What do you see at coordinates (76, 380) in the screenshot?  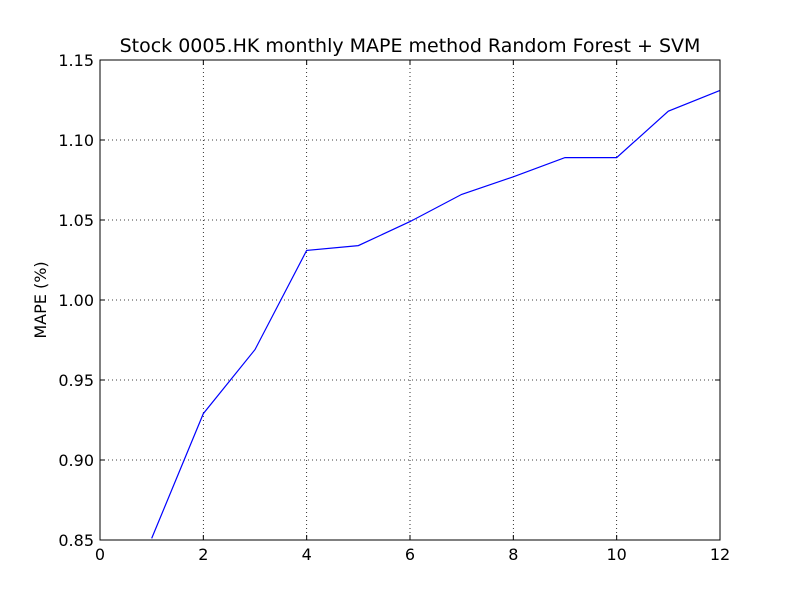 I see `y-tick-label: 0.95` at bounding box center [76, 380].